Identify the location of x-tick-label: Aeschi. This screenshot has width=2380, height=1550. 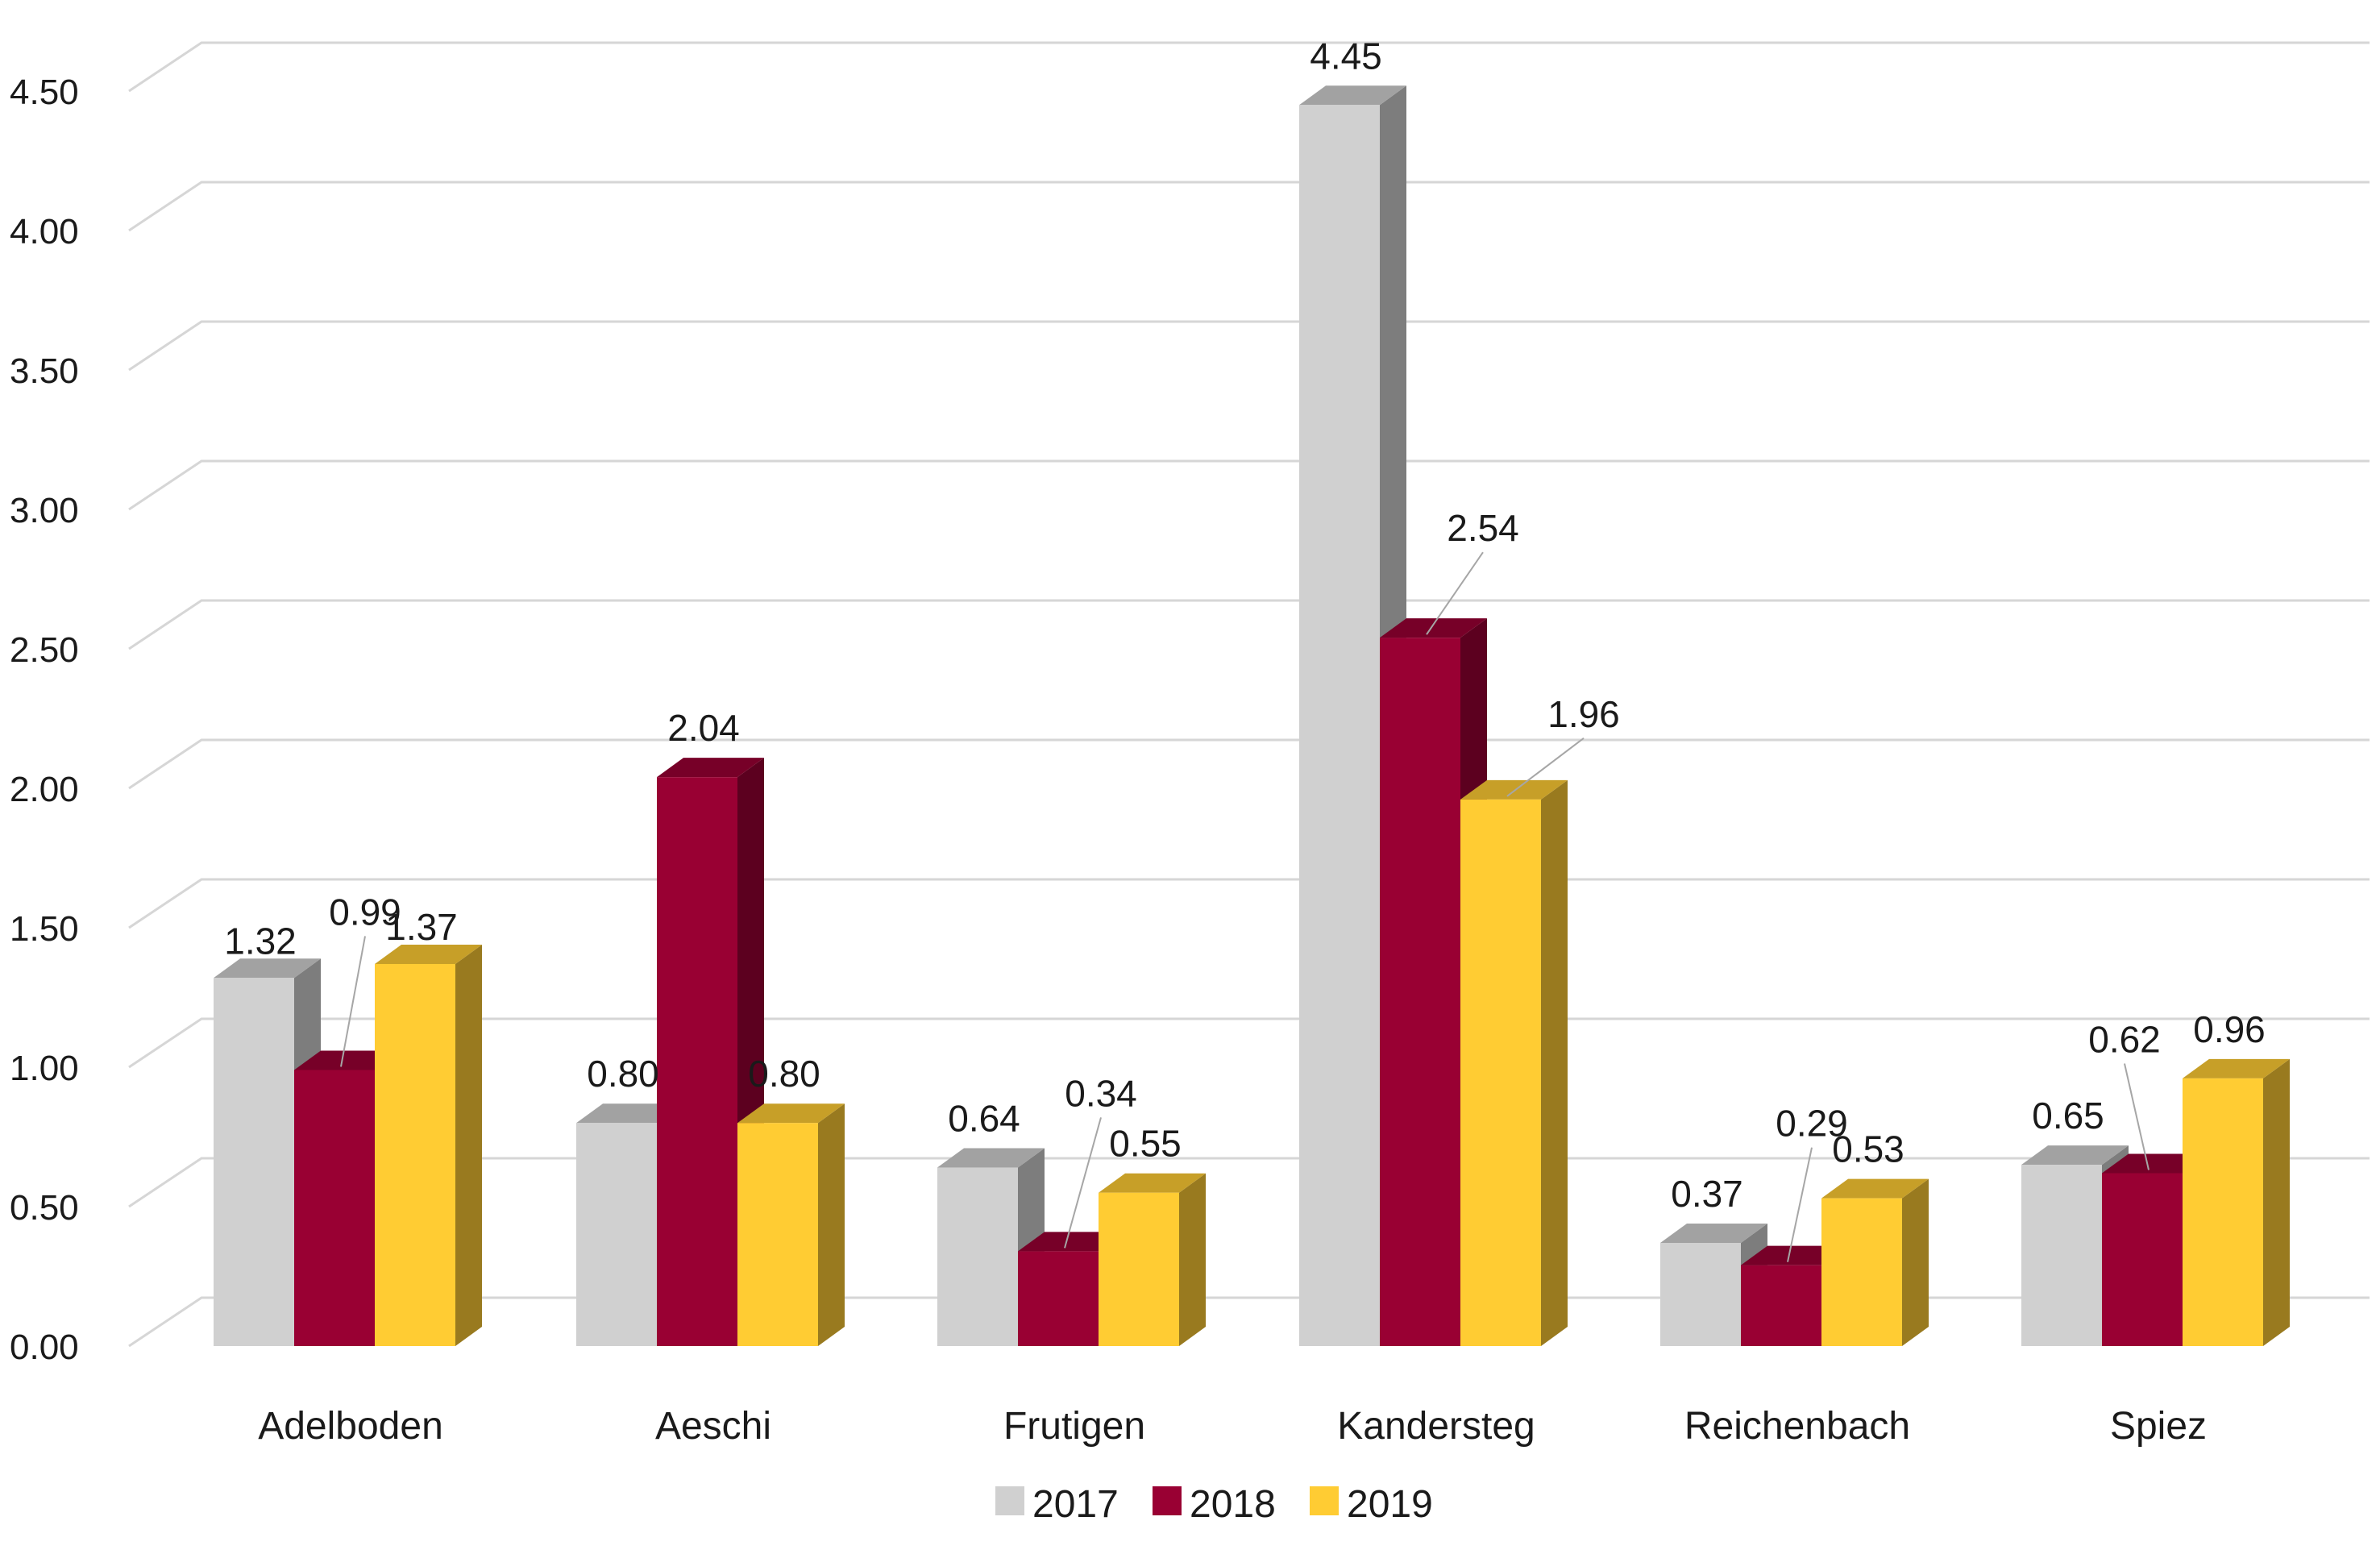
(713, 1427).